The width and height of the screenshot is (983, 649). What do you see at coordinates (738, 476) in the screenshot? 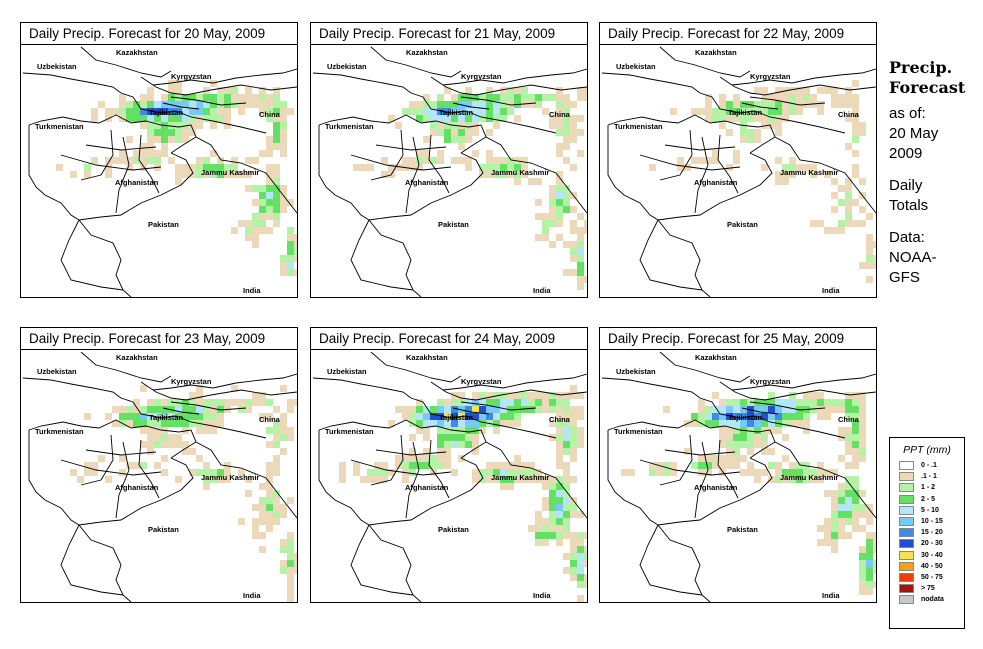
I see `boundaries` at bounding box center [738, 476].